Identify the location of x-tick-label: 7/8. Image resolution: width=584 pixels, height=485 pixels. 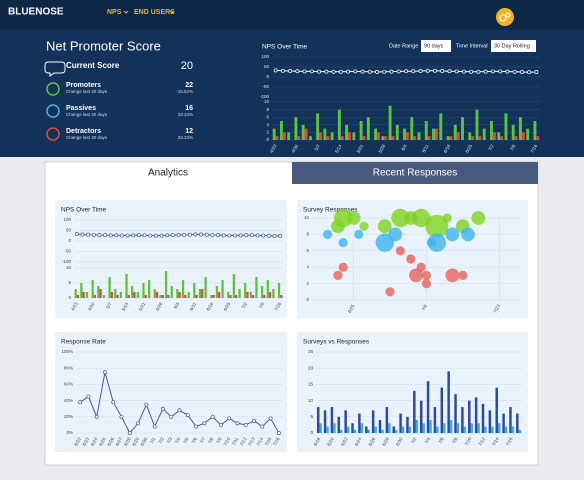
(211, 440).